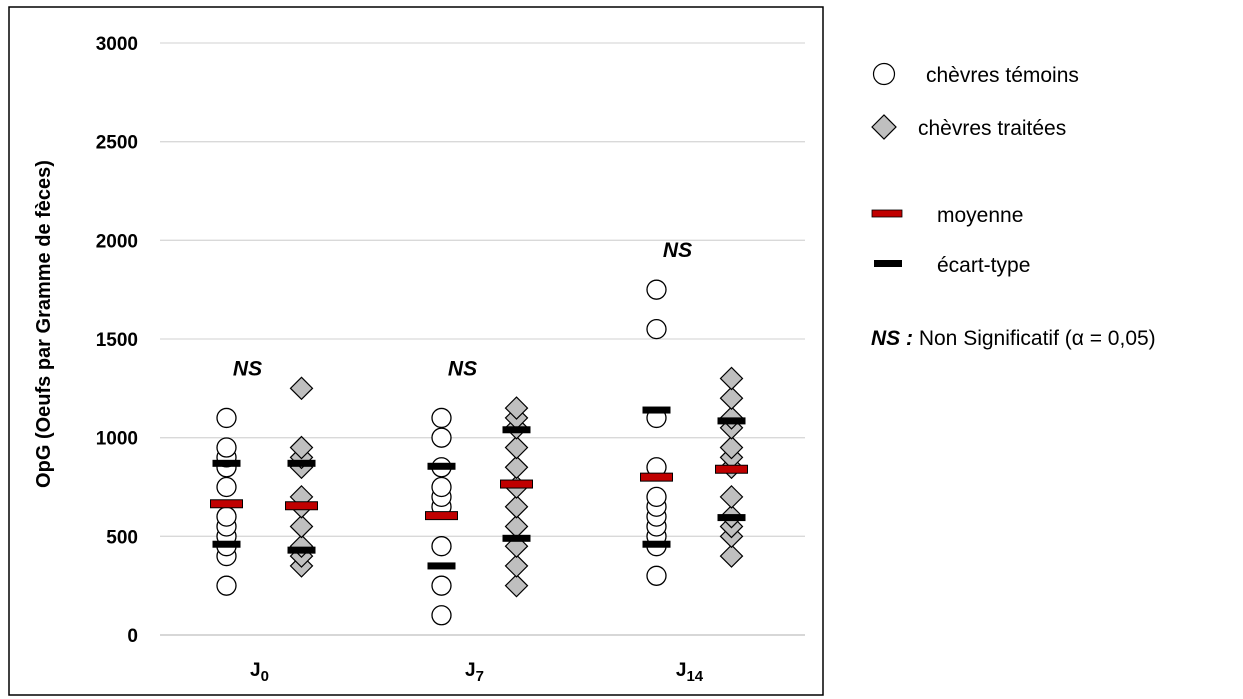 This screenshot has height=699, width=1243. Describe the element at coordinates (983, 265) in the screenshot. I see `legend-label-ecart-type: écart-type` at that location.